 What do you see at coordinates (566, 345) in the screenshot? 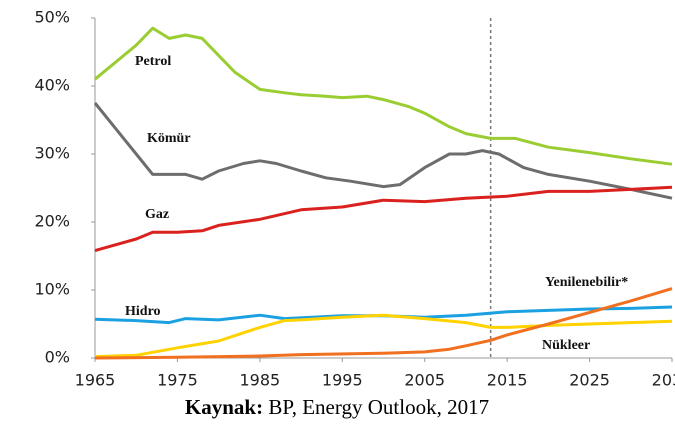
I see `series-label: Nükleer` at bounding box center [566, 345].